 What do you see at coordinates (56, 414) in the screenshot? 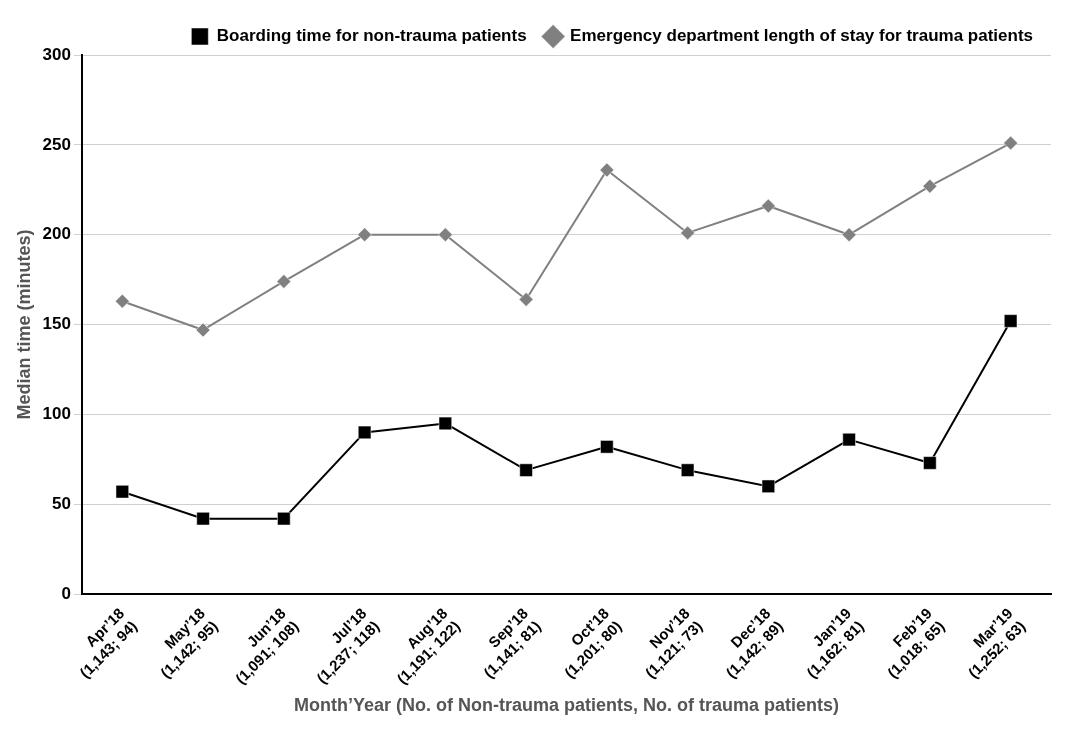
I see `y-tick-label: 100` at bounding box center [56, 414].